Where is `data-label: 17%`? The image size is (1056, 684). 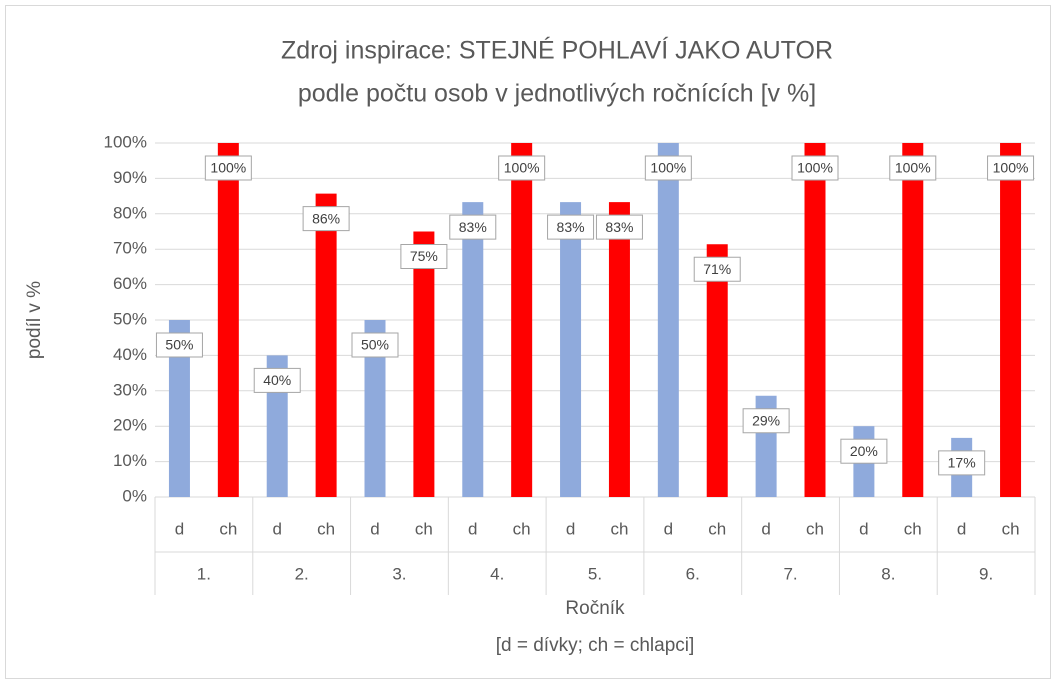
data-label: 17% is located at coordinates (962, 463).